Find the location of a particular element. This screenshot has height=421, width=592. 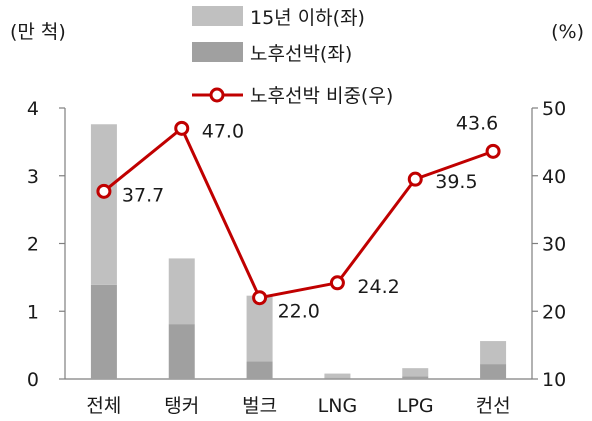

category-labels: 전체 탱커 벌크 LNG LPG 컨선 is located at coordinates (298, 406).